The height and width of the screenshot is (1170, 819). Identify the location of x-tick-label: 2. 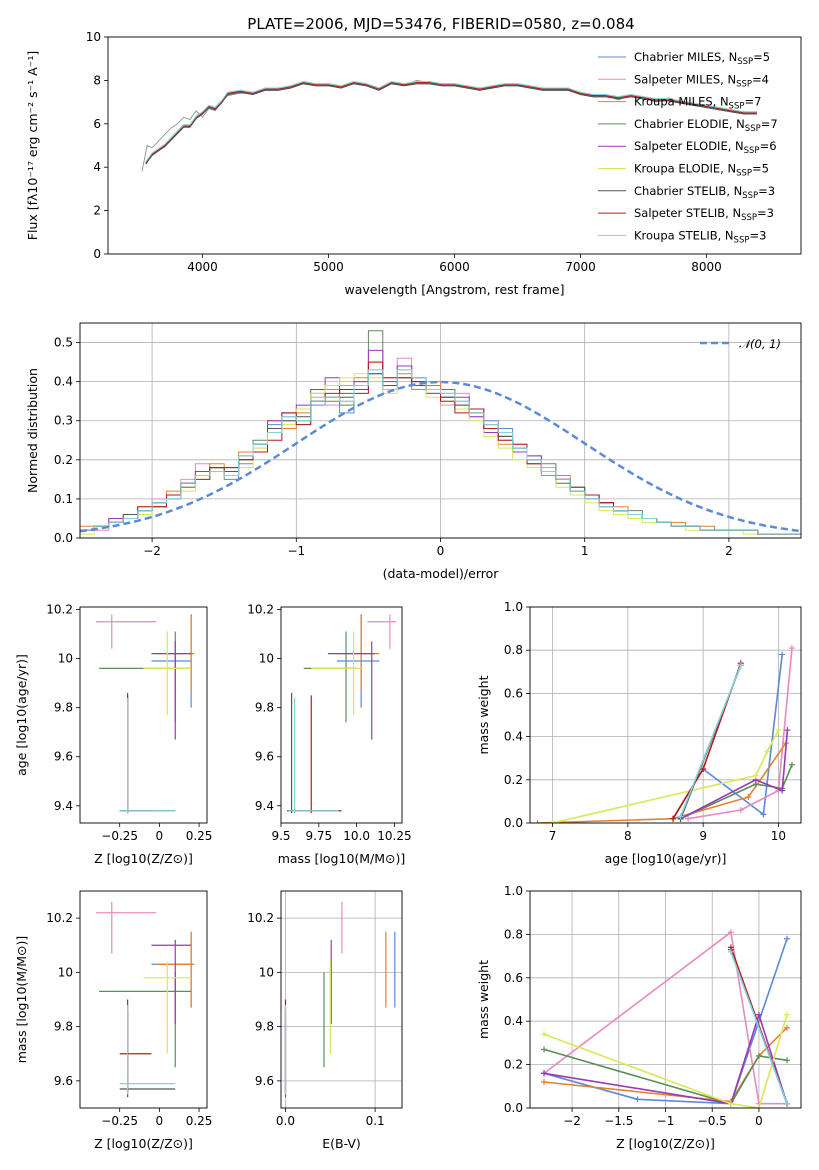
(729, 551).